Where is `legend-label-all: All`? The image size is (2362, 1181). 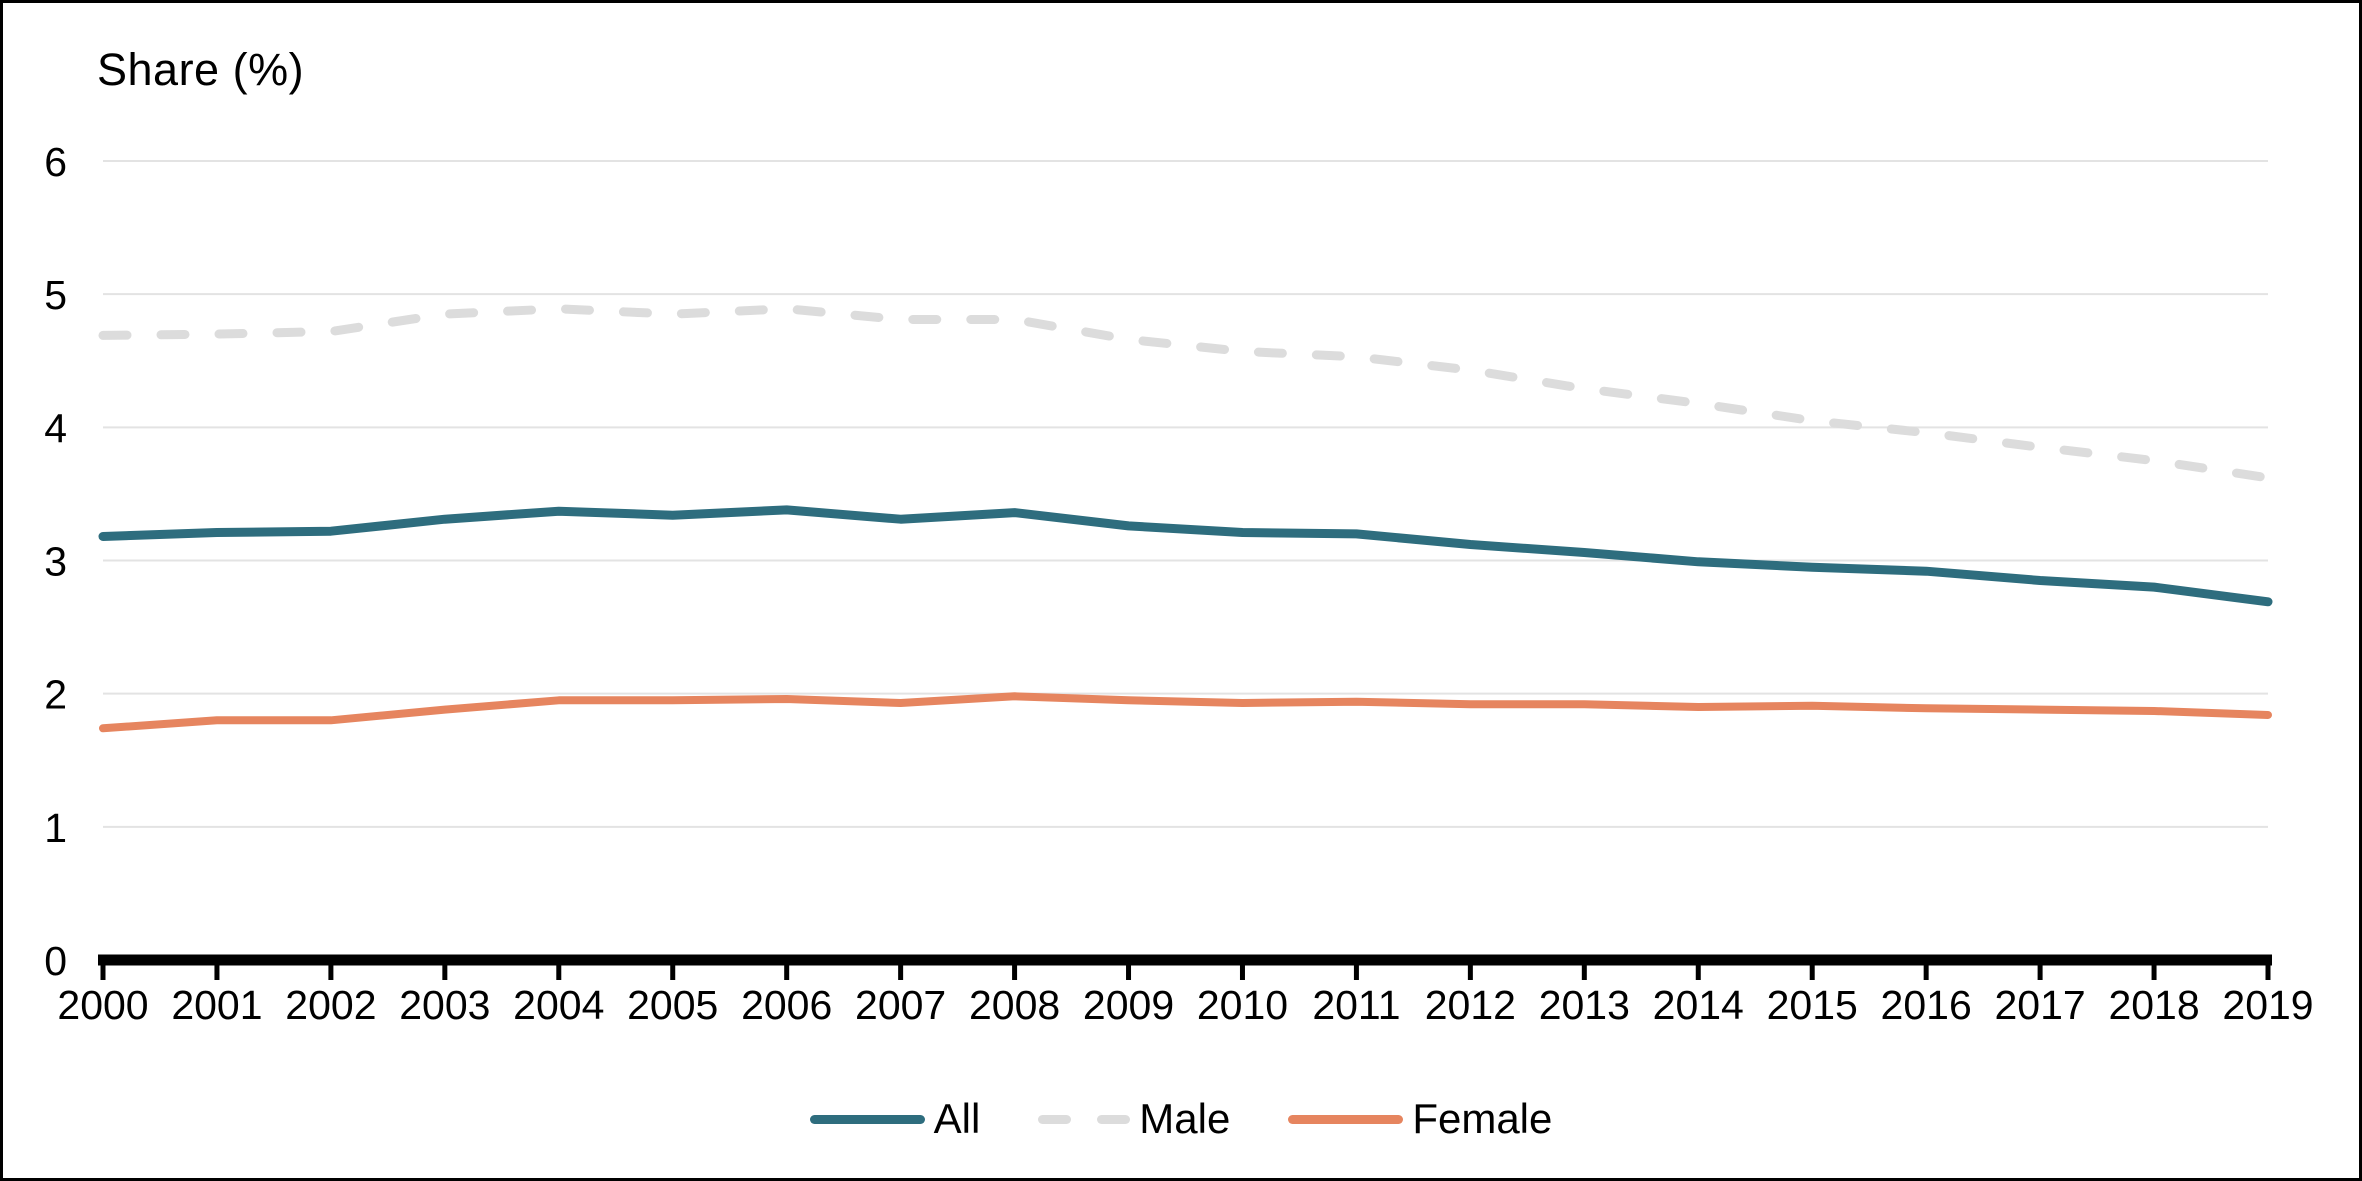
legend-label-all: All is located at coordinates (957, 1118).